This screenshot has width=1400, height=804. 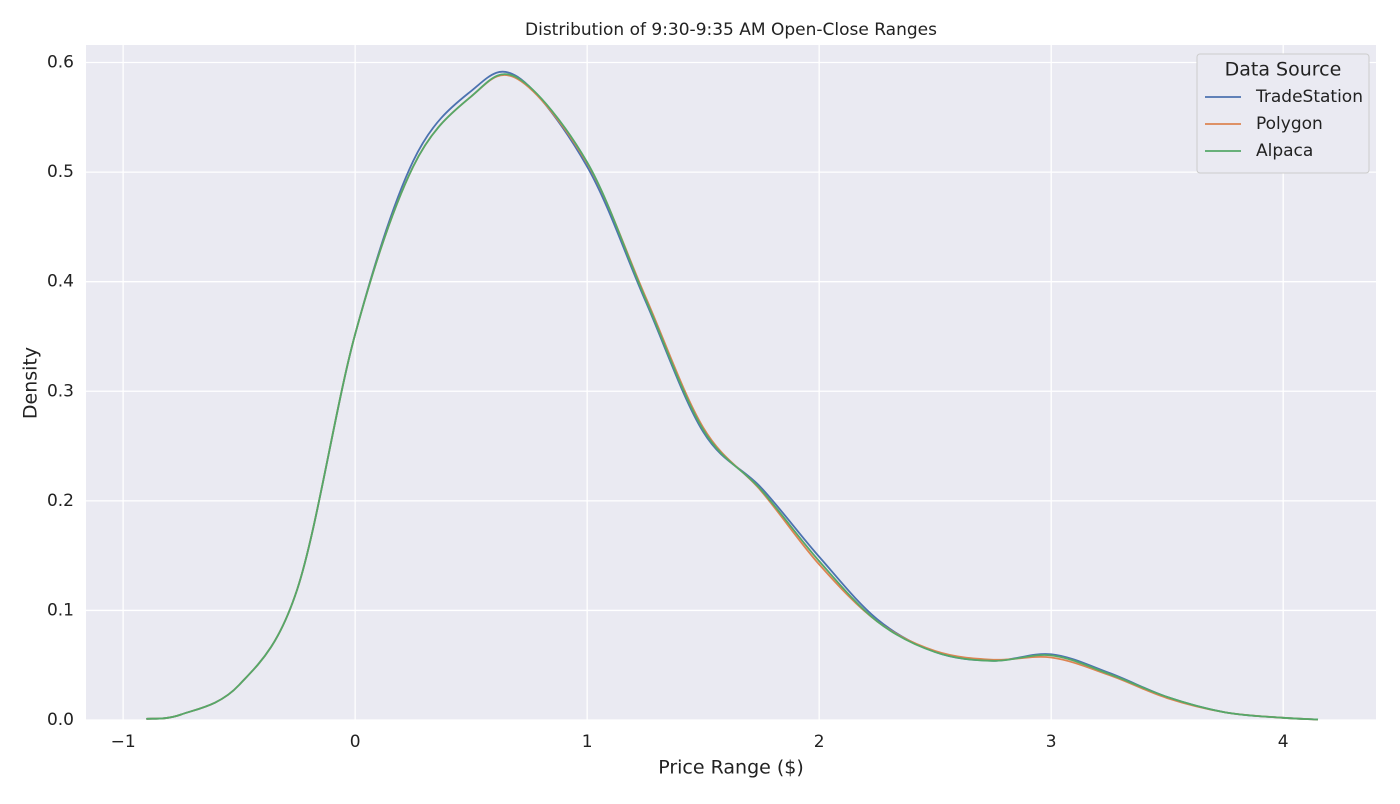 What do you see at coordinates (60, 282) in the screenshot?
I see `y-tick-label: 0.4` at bounding box center [60, 282].